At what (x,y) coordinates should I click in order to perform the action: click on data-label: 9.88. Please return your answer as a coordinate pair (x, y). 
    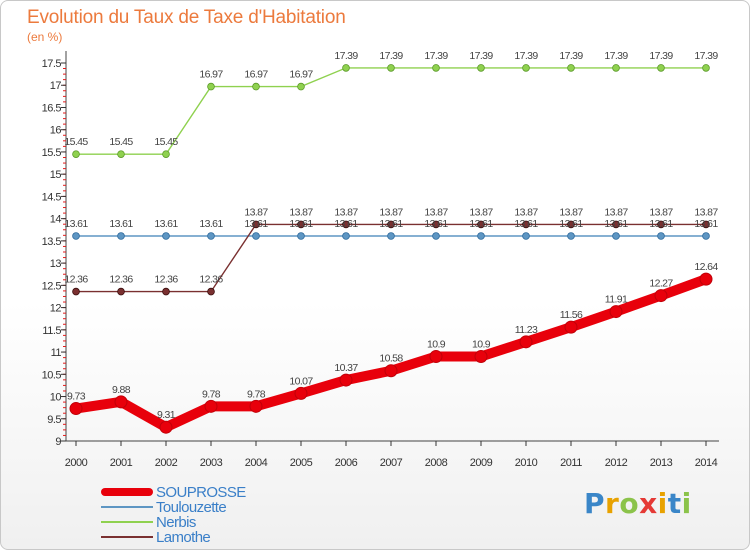
    Looking at the image, I should click on (121, 390).